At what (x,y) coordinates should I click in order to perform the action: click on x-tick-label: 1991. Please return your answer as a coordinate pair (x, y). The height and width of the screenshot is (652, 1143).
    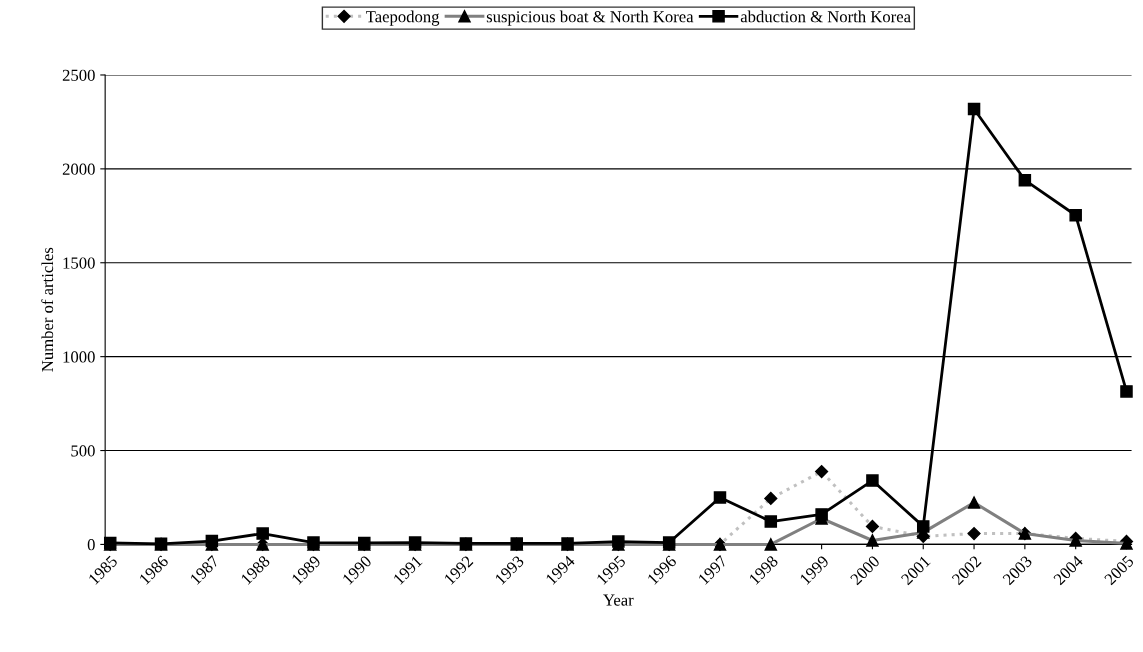
    Looking at the image, I should click on (407, 570).